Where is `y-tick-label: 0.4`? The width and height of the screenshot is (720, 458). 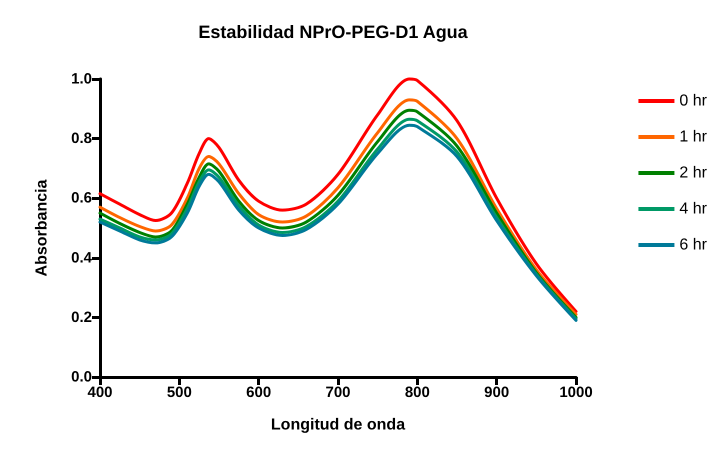
y-tick-label: 0.4 is located at coordinates (82, 257).